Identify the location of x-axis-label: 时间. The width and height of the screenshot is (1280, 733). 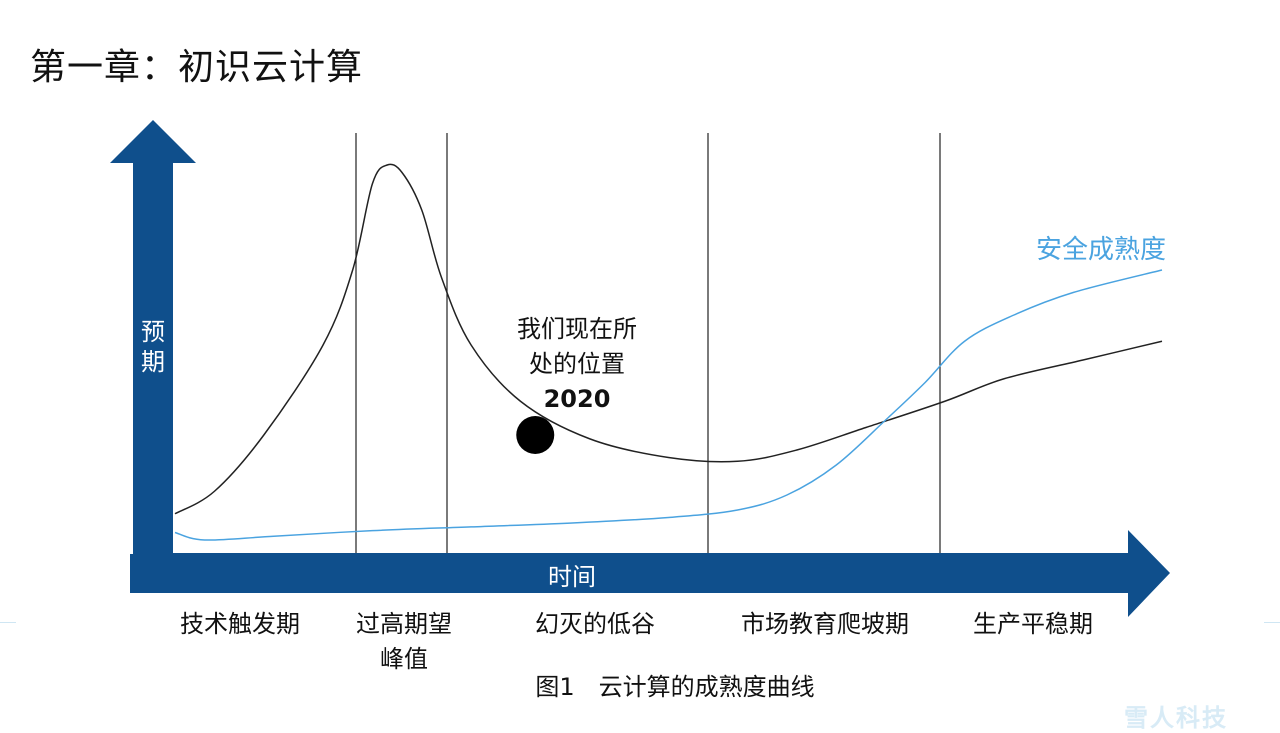
(572, 577).